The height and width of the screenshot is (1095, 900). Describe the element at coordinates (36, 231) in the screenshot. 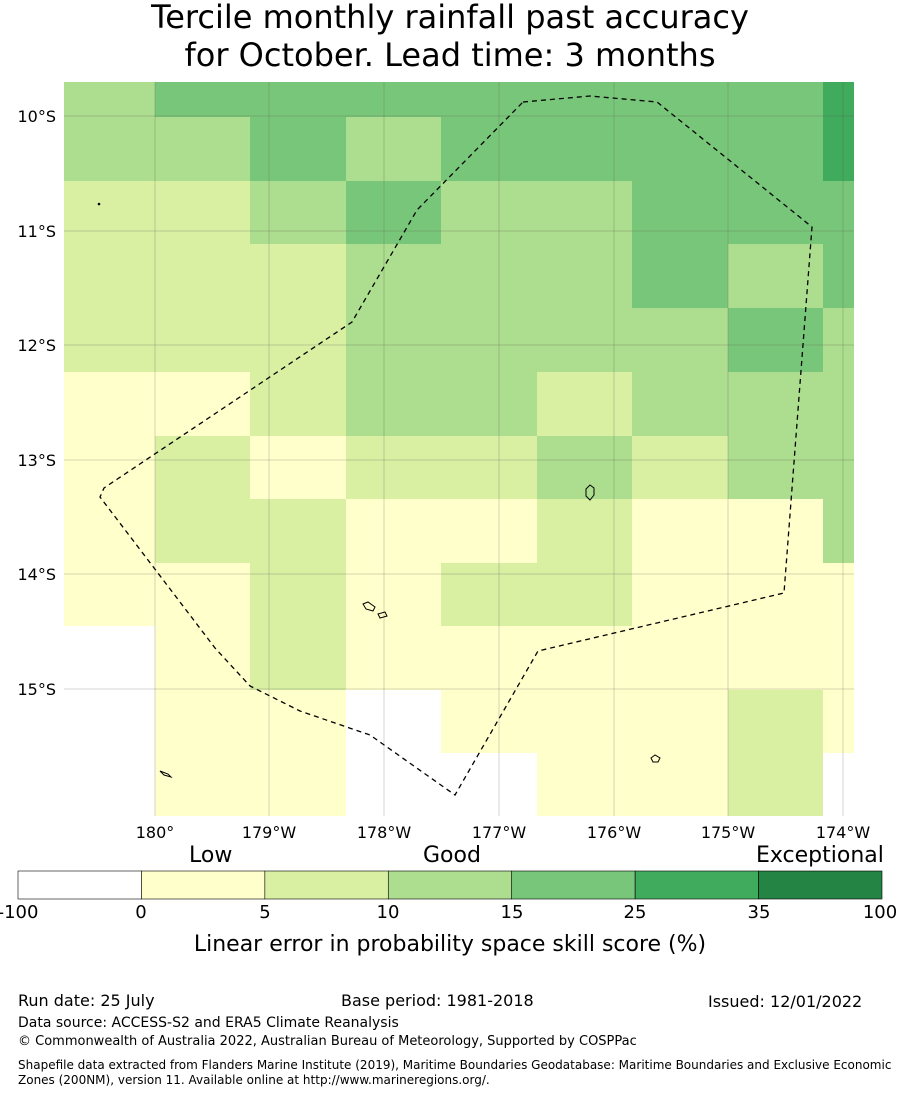

I see `lat-label: 11°S` at that location.